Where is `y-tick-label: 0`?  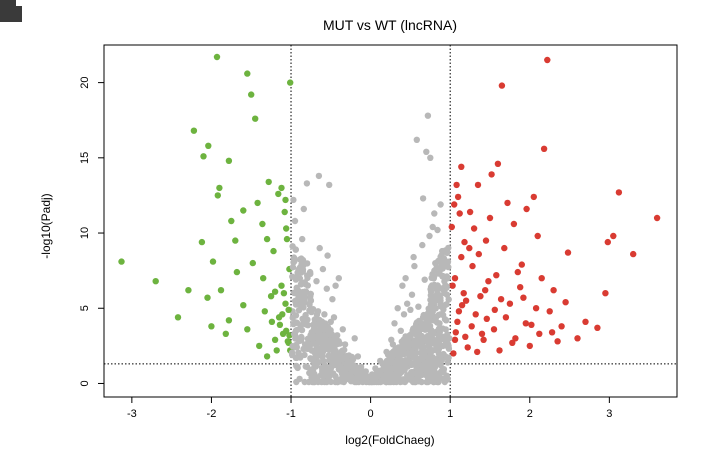 y-tick-label: 0 is located at coordinates (85, 383).